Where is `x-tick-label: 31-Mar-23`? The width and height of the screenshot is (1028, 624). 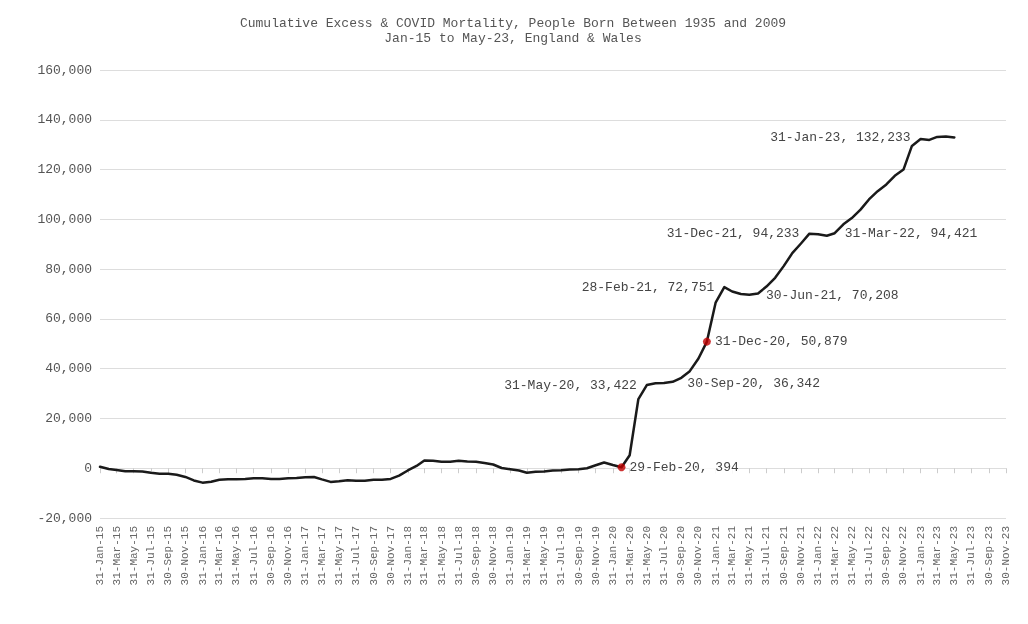
x-tick-label: 31-Mar-23 is located at coordinates (937, 556).